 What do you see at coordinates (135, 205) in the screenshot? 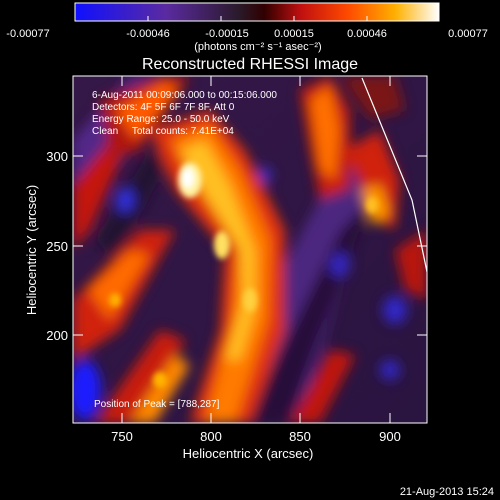
I see `dark-band` at bounding box center [135, 205].